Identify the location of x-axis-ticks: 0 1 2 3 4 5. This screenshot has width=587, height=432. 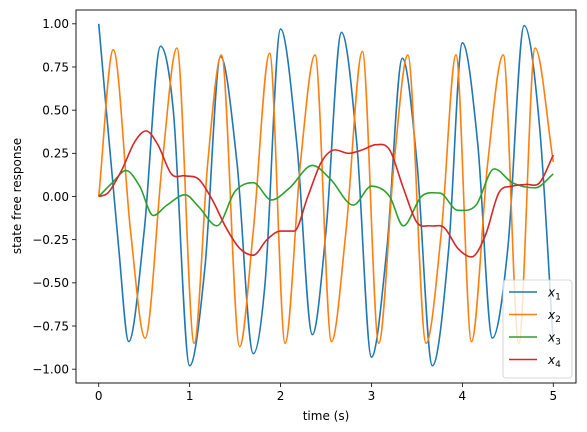
(326, 393).